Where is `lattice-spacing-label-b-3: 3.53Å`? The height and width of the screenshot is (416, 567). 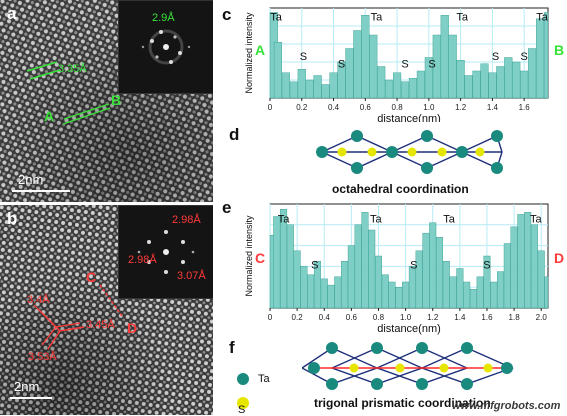
lattice-spacing-label-b-3: 3.53Å is located at coordinates (42, 357).